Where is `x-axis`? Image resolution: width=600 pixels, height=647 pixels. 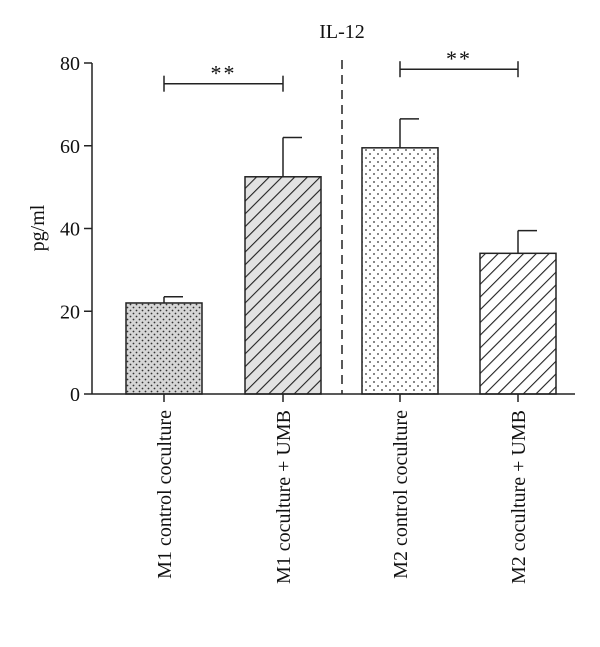 x-axis is located at coordinates (333, 397).